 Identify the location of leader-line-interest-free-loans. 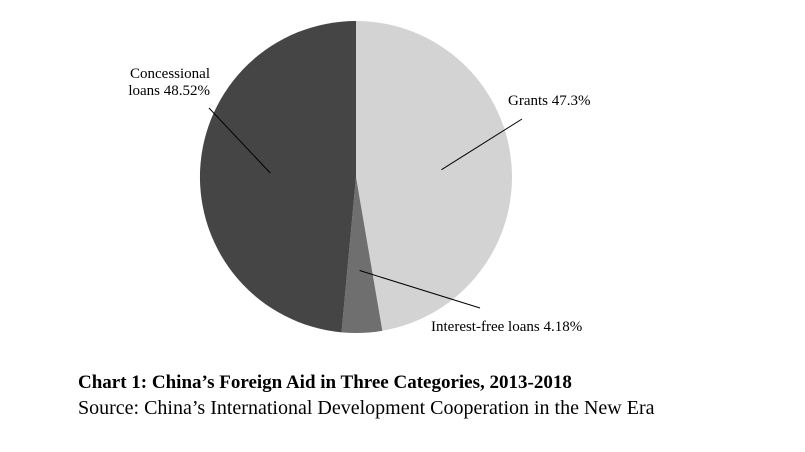
(420, 289).